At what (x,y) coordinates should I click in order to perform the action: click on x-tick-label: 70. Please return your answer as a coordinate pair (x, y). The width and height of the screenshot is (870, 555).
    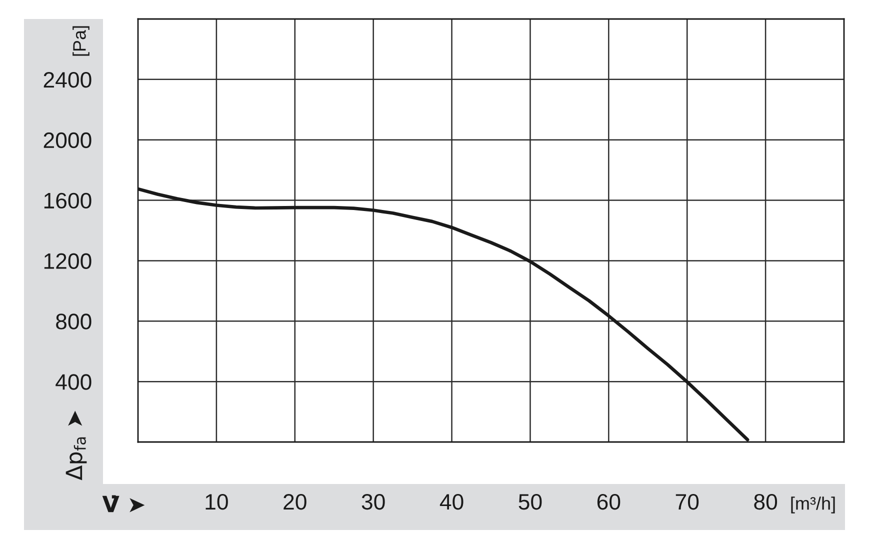
    Looking at the image, I should click on (687, 502).